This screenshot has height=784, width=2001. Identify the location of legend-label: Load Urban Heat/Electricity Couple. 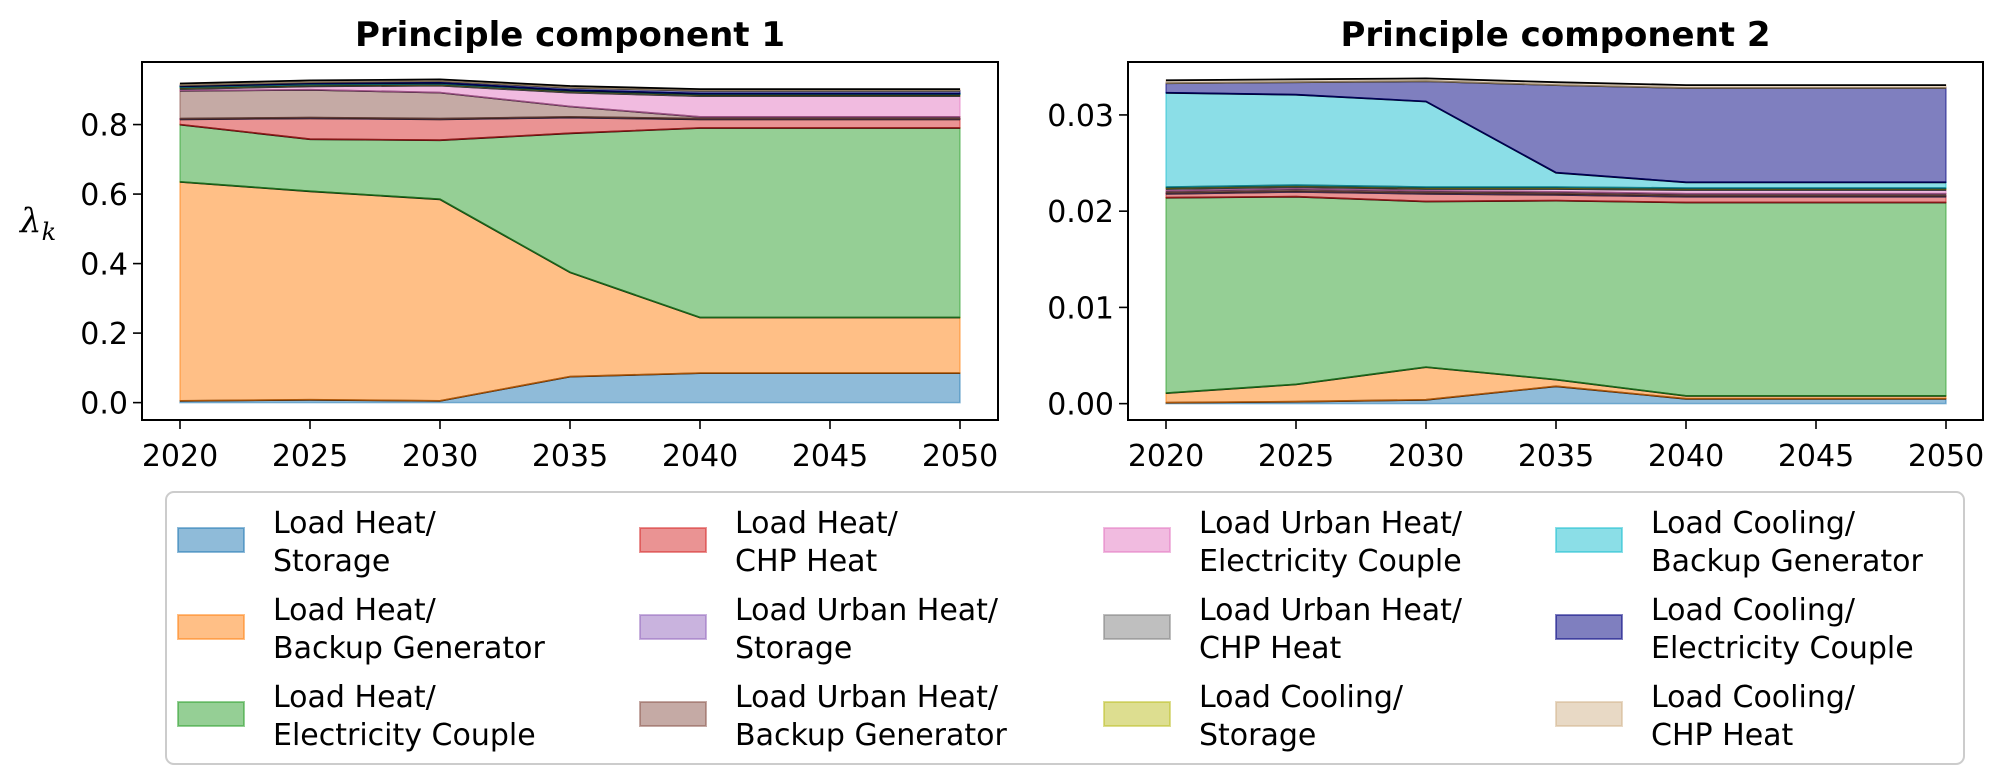
(1331, 542).